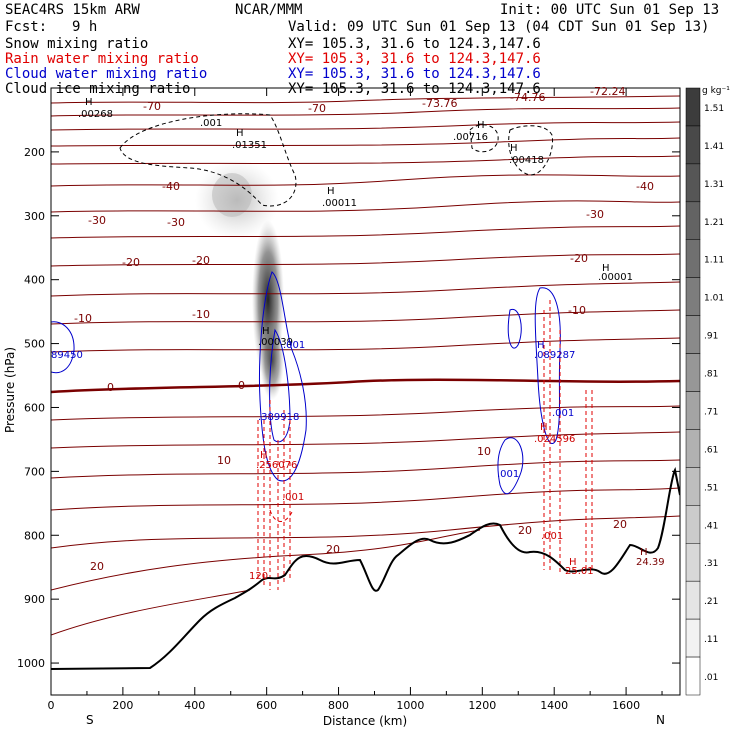  What do you see at coordinates (714, 299) in the screenshot?
I see `colorbar-label: 1.01` at bounding box center [714, 299].